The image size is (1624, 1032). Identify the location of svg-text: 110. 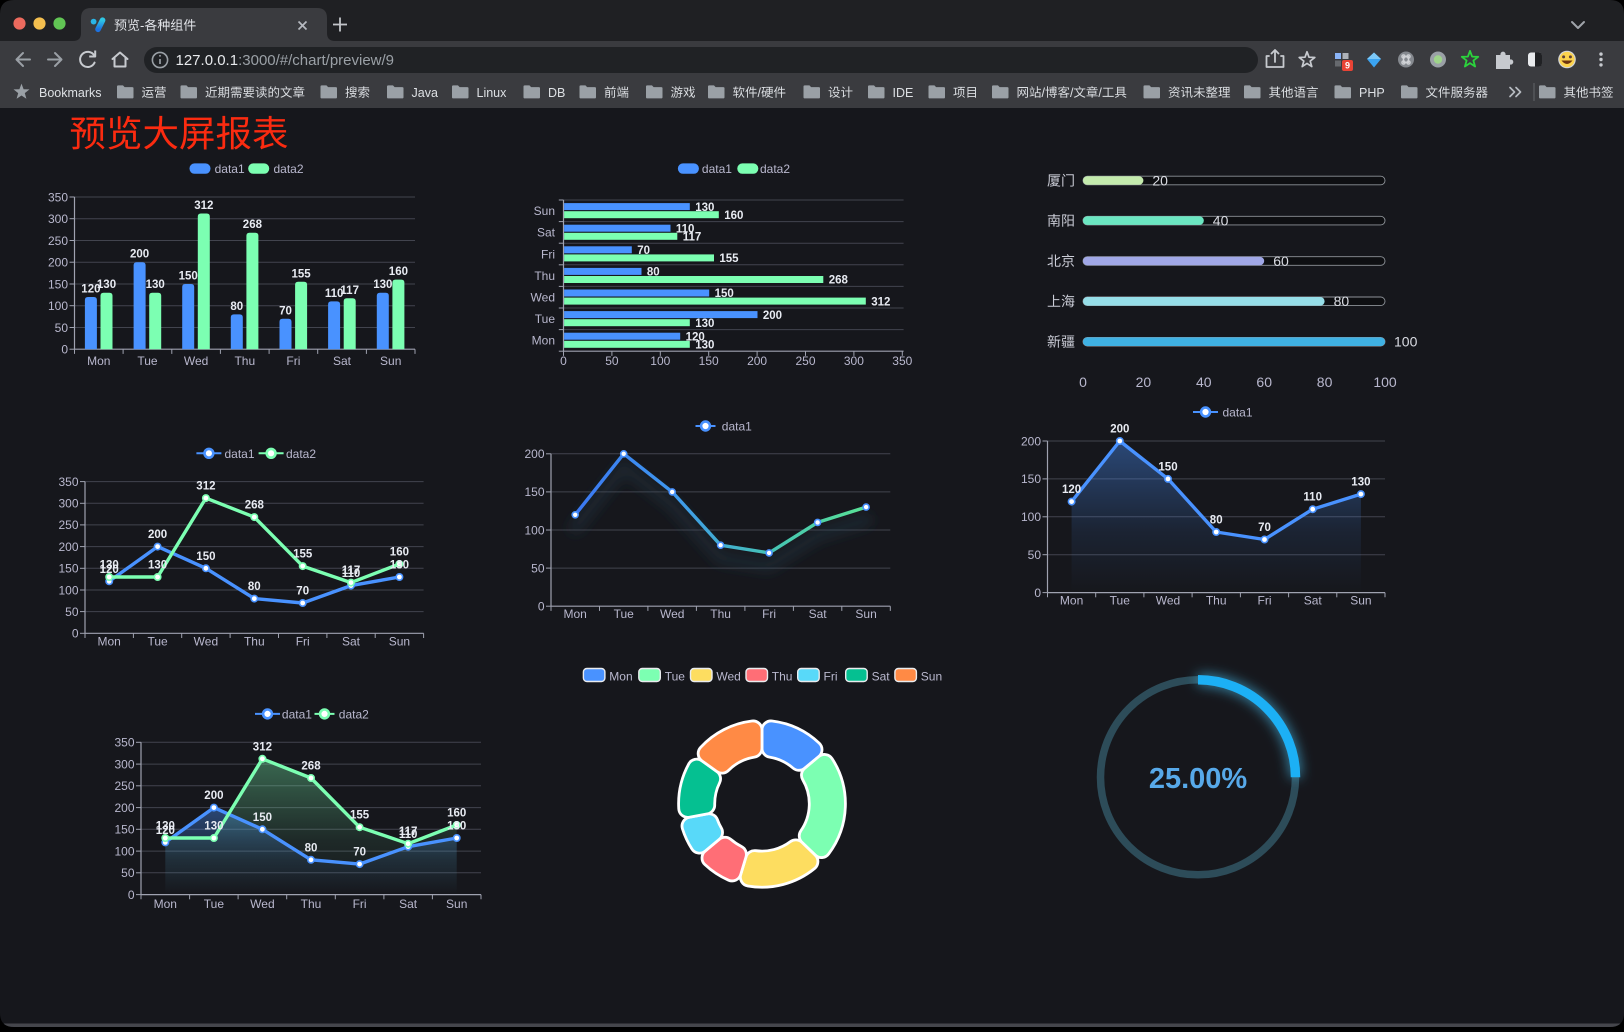
(685, 229).